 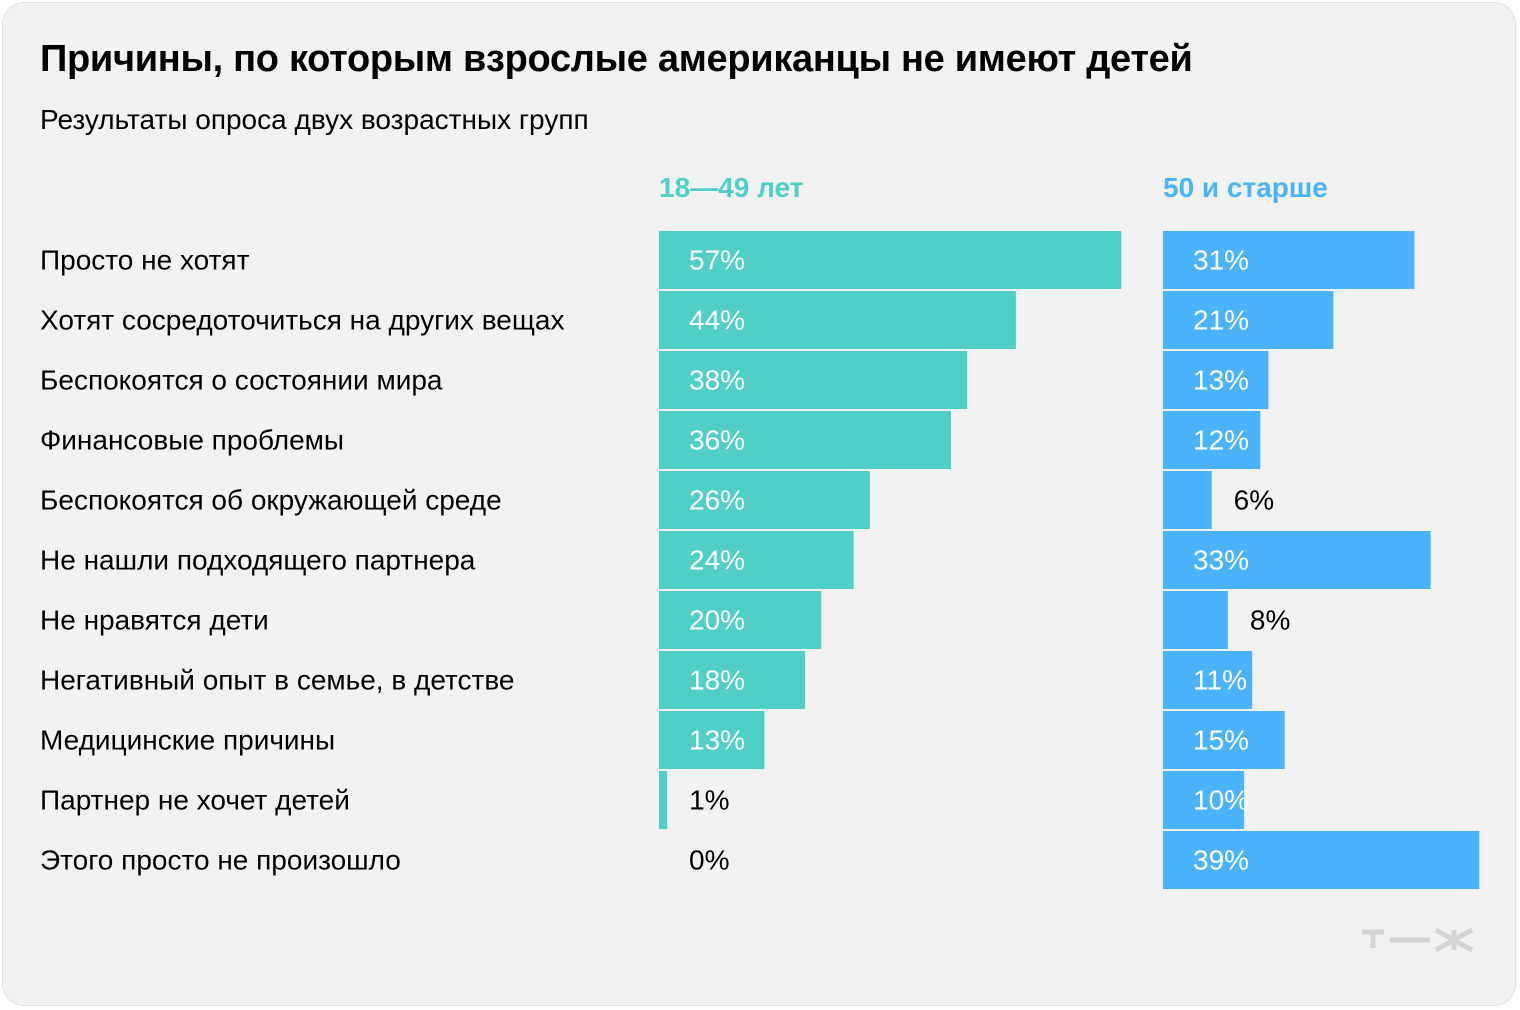 I want to click on value-label-young: 26%, so click(x=717, y=500).